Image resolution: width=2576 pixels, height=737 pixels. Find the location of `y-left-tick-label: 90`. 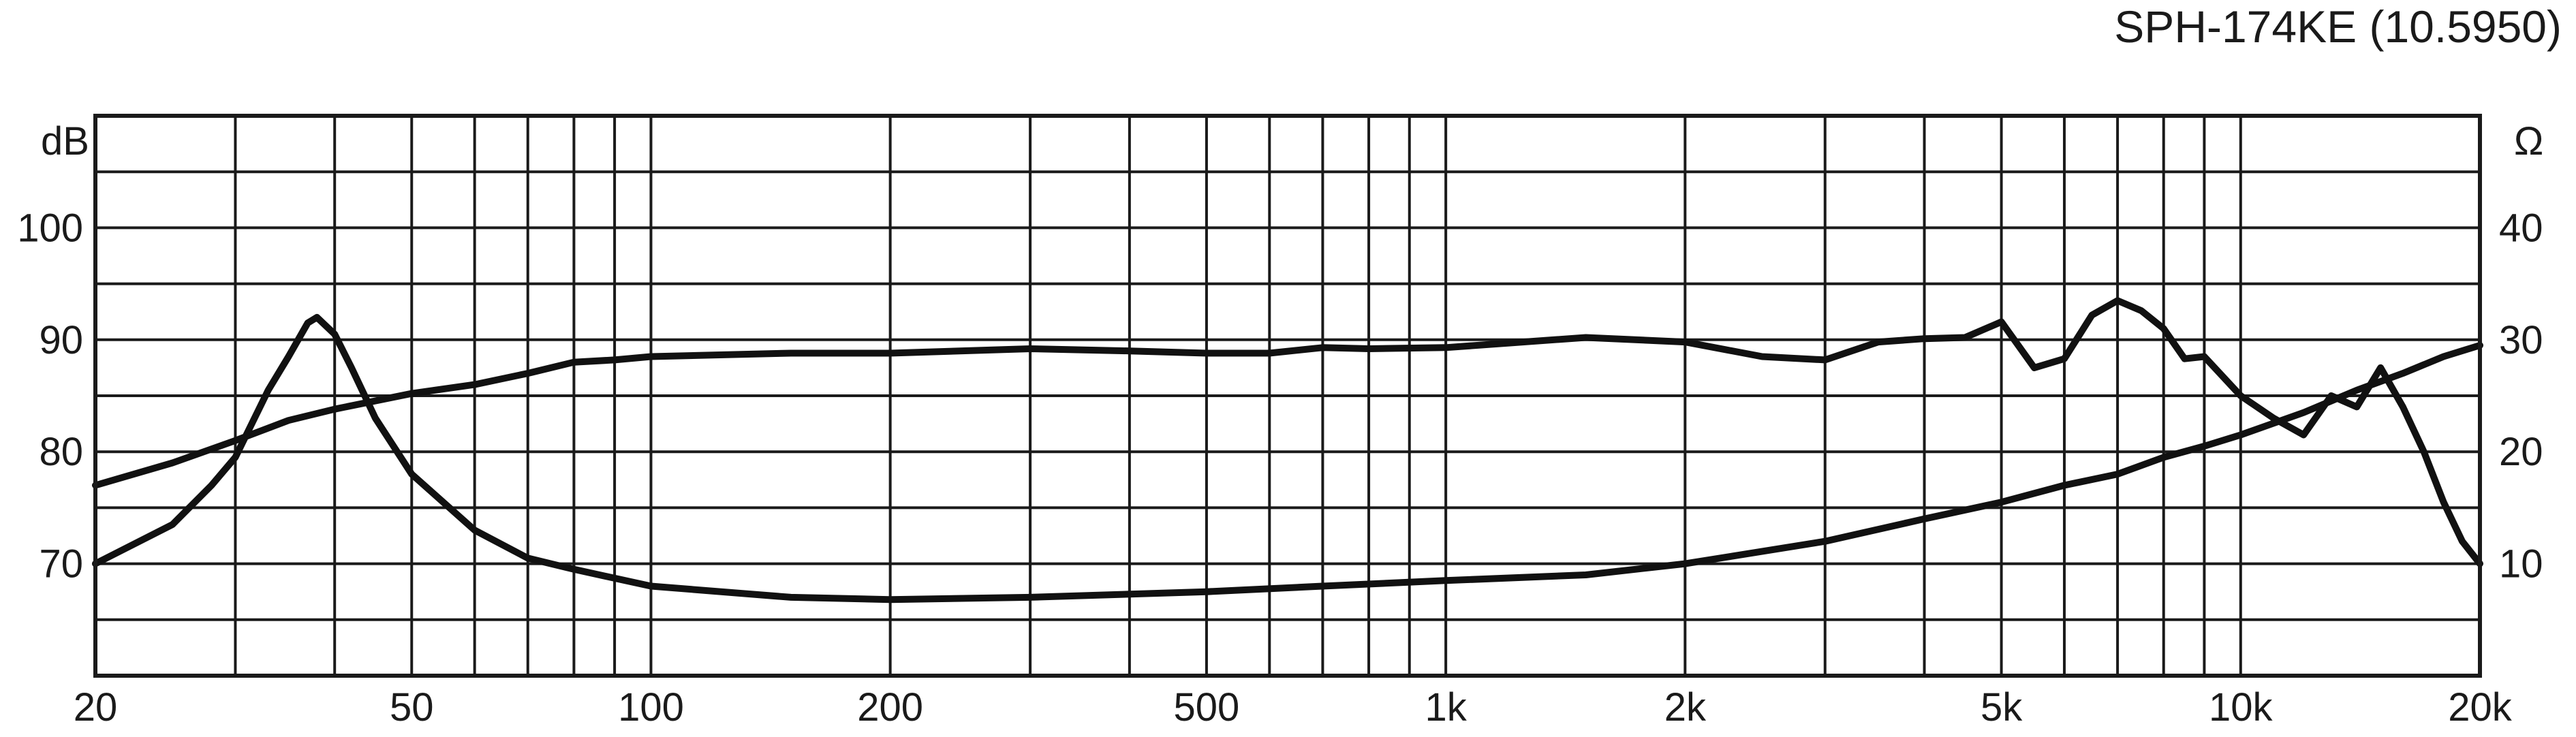

y-left-tick-label: 90 is located at coordinates (61, 340).